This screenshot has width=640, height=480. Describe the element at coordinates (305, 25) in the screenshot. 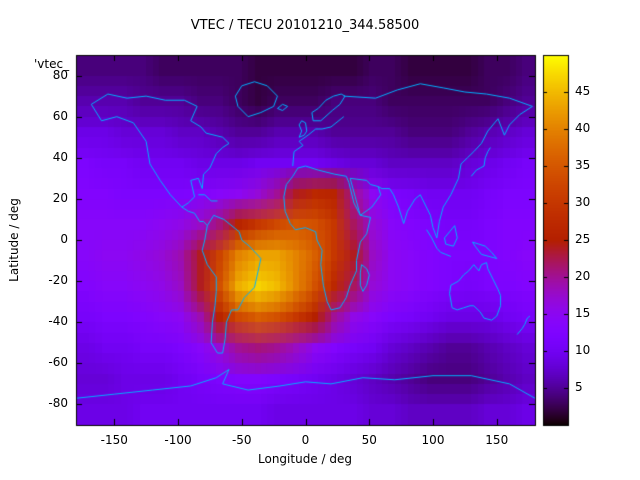

I see `chart-title: VTEC / TECU 20101210_344.58500` at that location.